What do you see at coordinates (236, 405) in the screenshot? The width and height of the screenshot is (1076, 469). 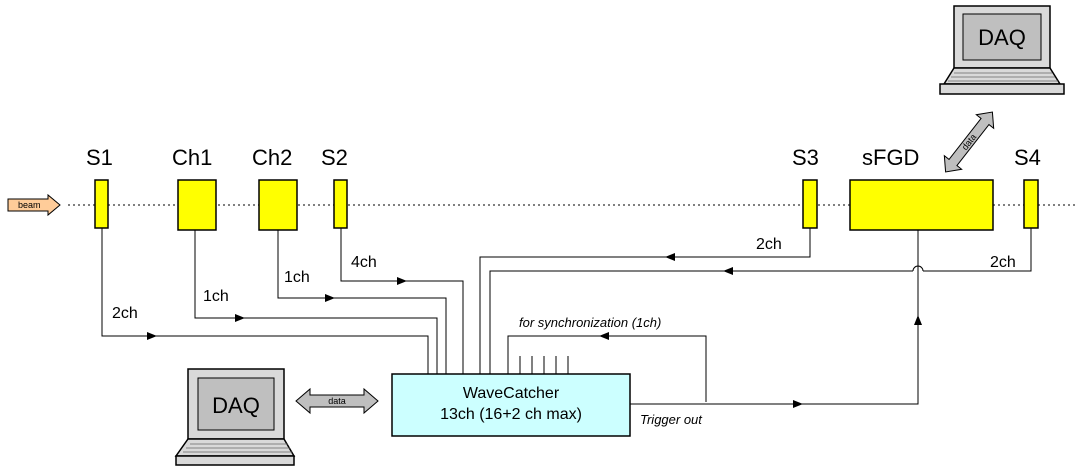 I see `daq-label-bottom: DAQ` at bounding box center [236, 405].